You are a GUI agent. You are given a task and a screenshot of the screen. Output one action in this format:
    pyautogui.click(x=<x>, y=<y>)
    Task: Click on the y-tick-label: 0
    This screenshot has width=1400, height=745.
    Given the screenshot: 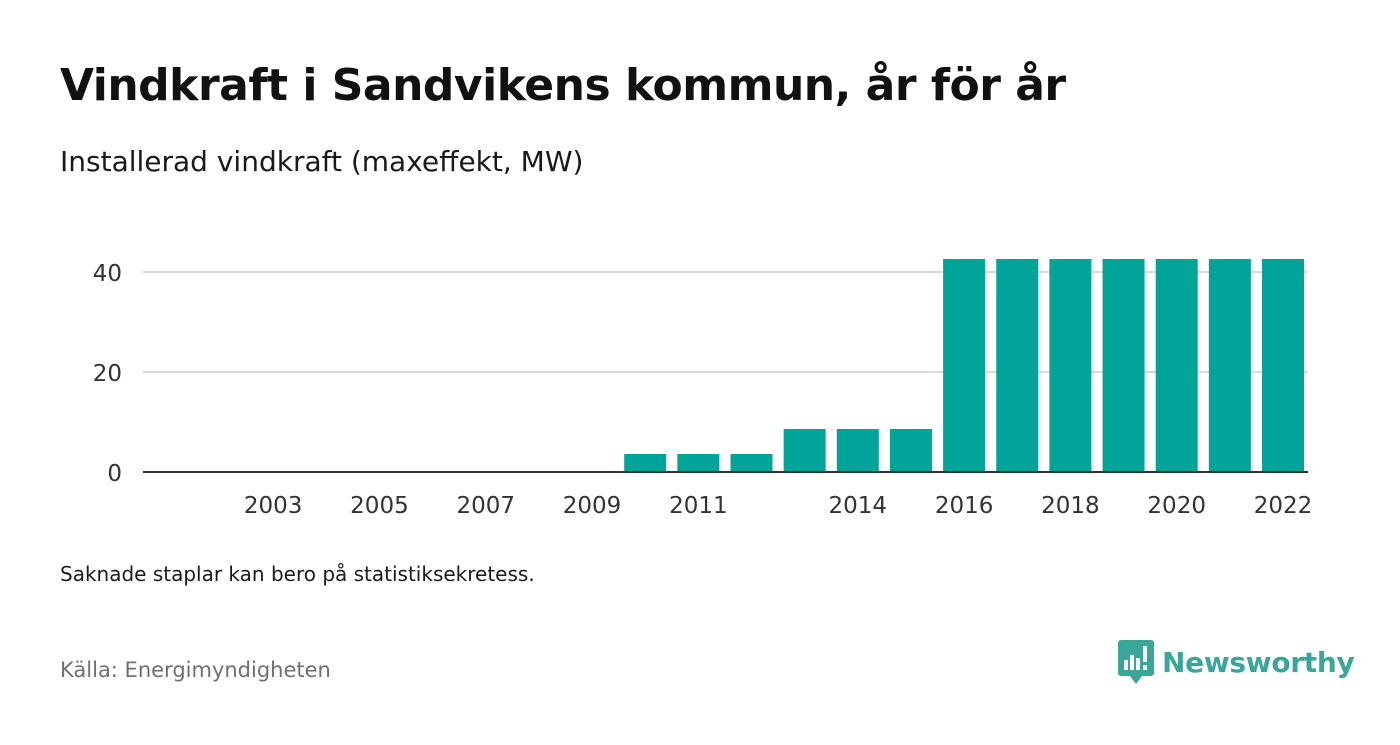 What is the action you would take?
    pyautogui.click(x=114, y=474)
    